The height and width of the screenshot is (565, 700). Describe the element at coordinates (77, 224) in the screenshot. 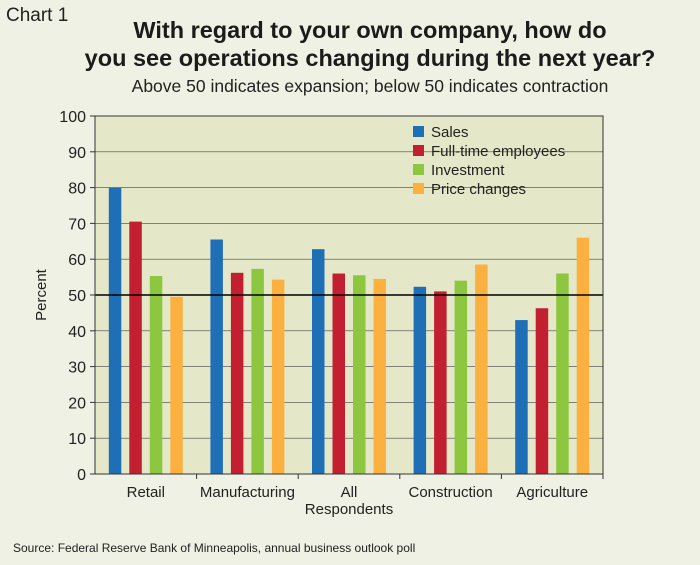

I see `y-tick-label-70: 70` at that location.